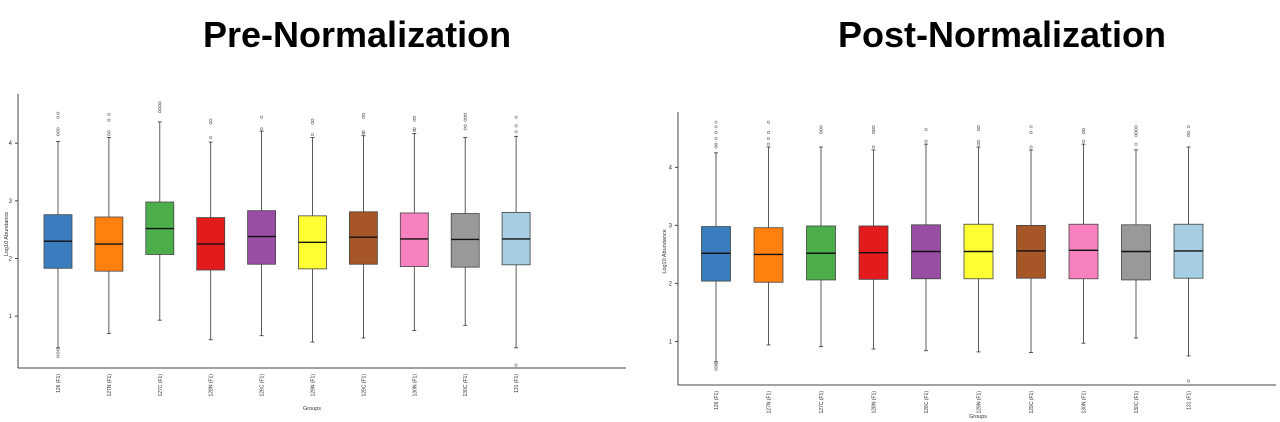 The width and height of the screenshot is (1280, 422). What do you see at coordinates (357, 34) in the screenshot?
I see `pre-normalization-title: Pre-Normalization` at bounding box center [357, 34].